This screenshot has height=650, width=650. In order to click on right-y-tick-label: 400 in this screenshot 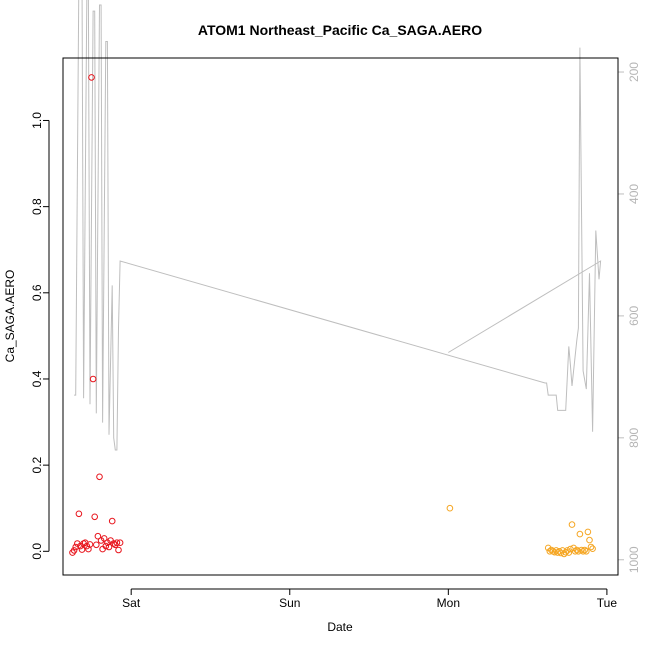, I will do `click(634, 194)`.